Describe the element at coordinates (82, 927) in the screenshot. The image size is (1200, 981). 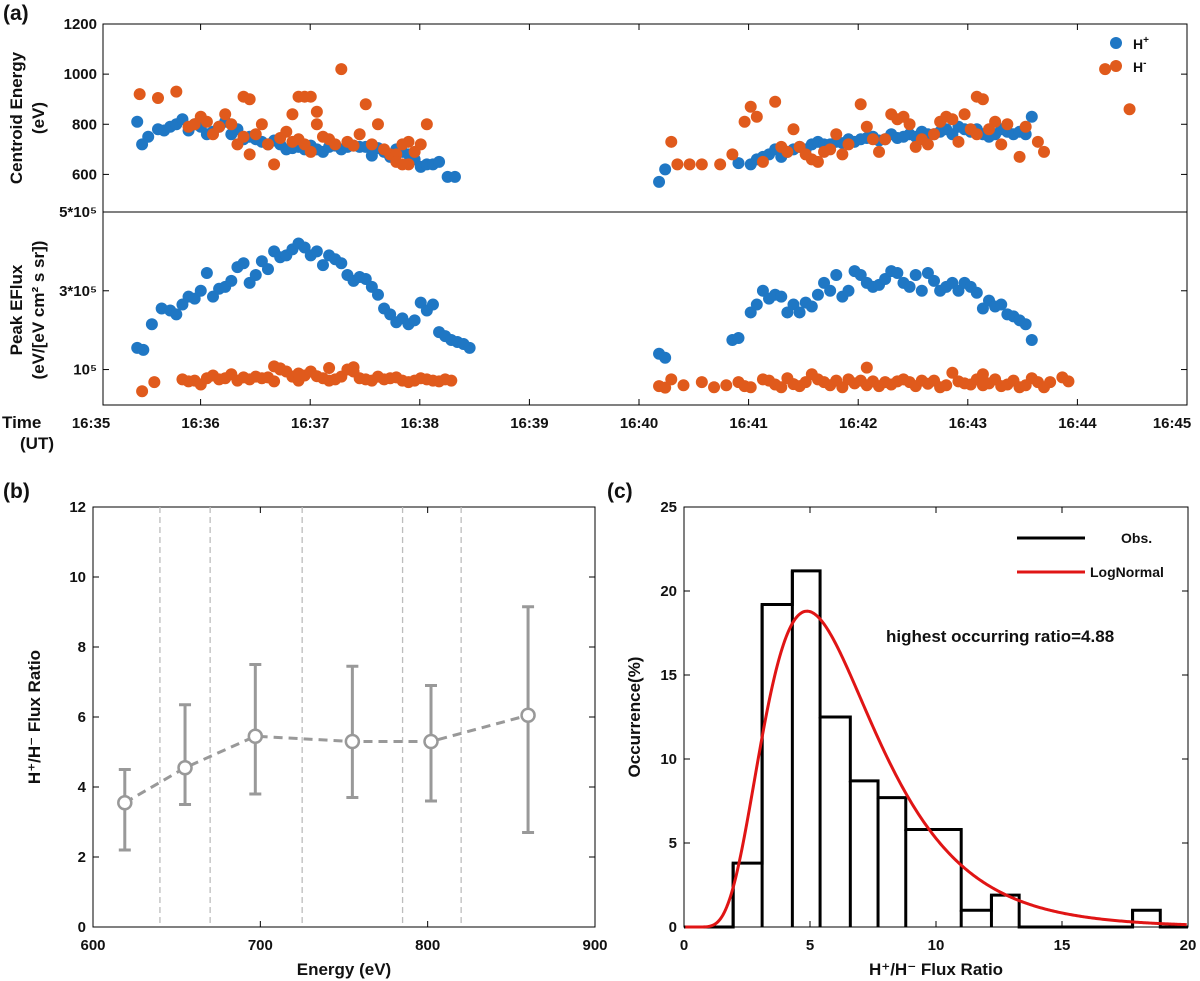
I see `b-ytick-label: 0` at that location.